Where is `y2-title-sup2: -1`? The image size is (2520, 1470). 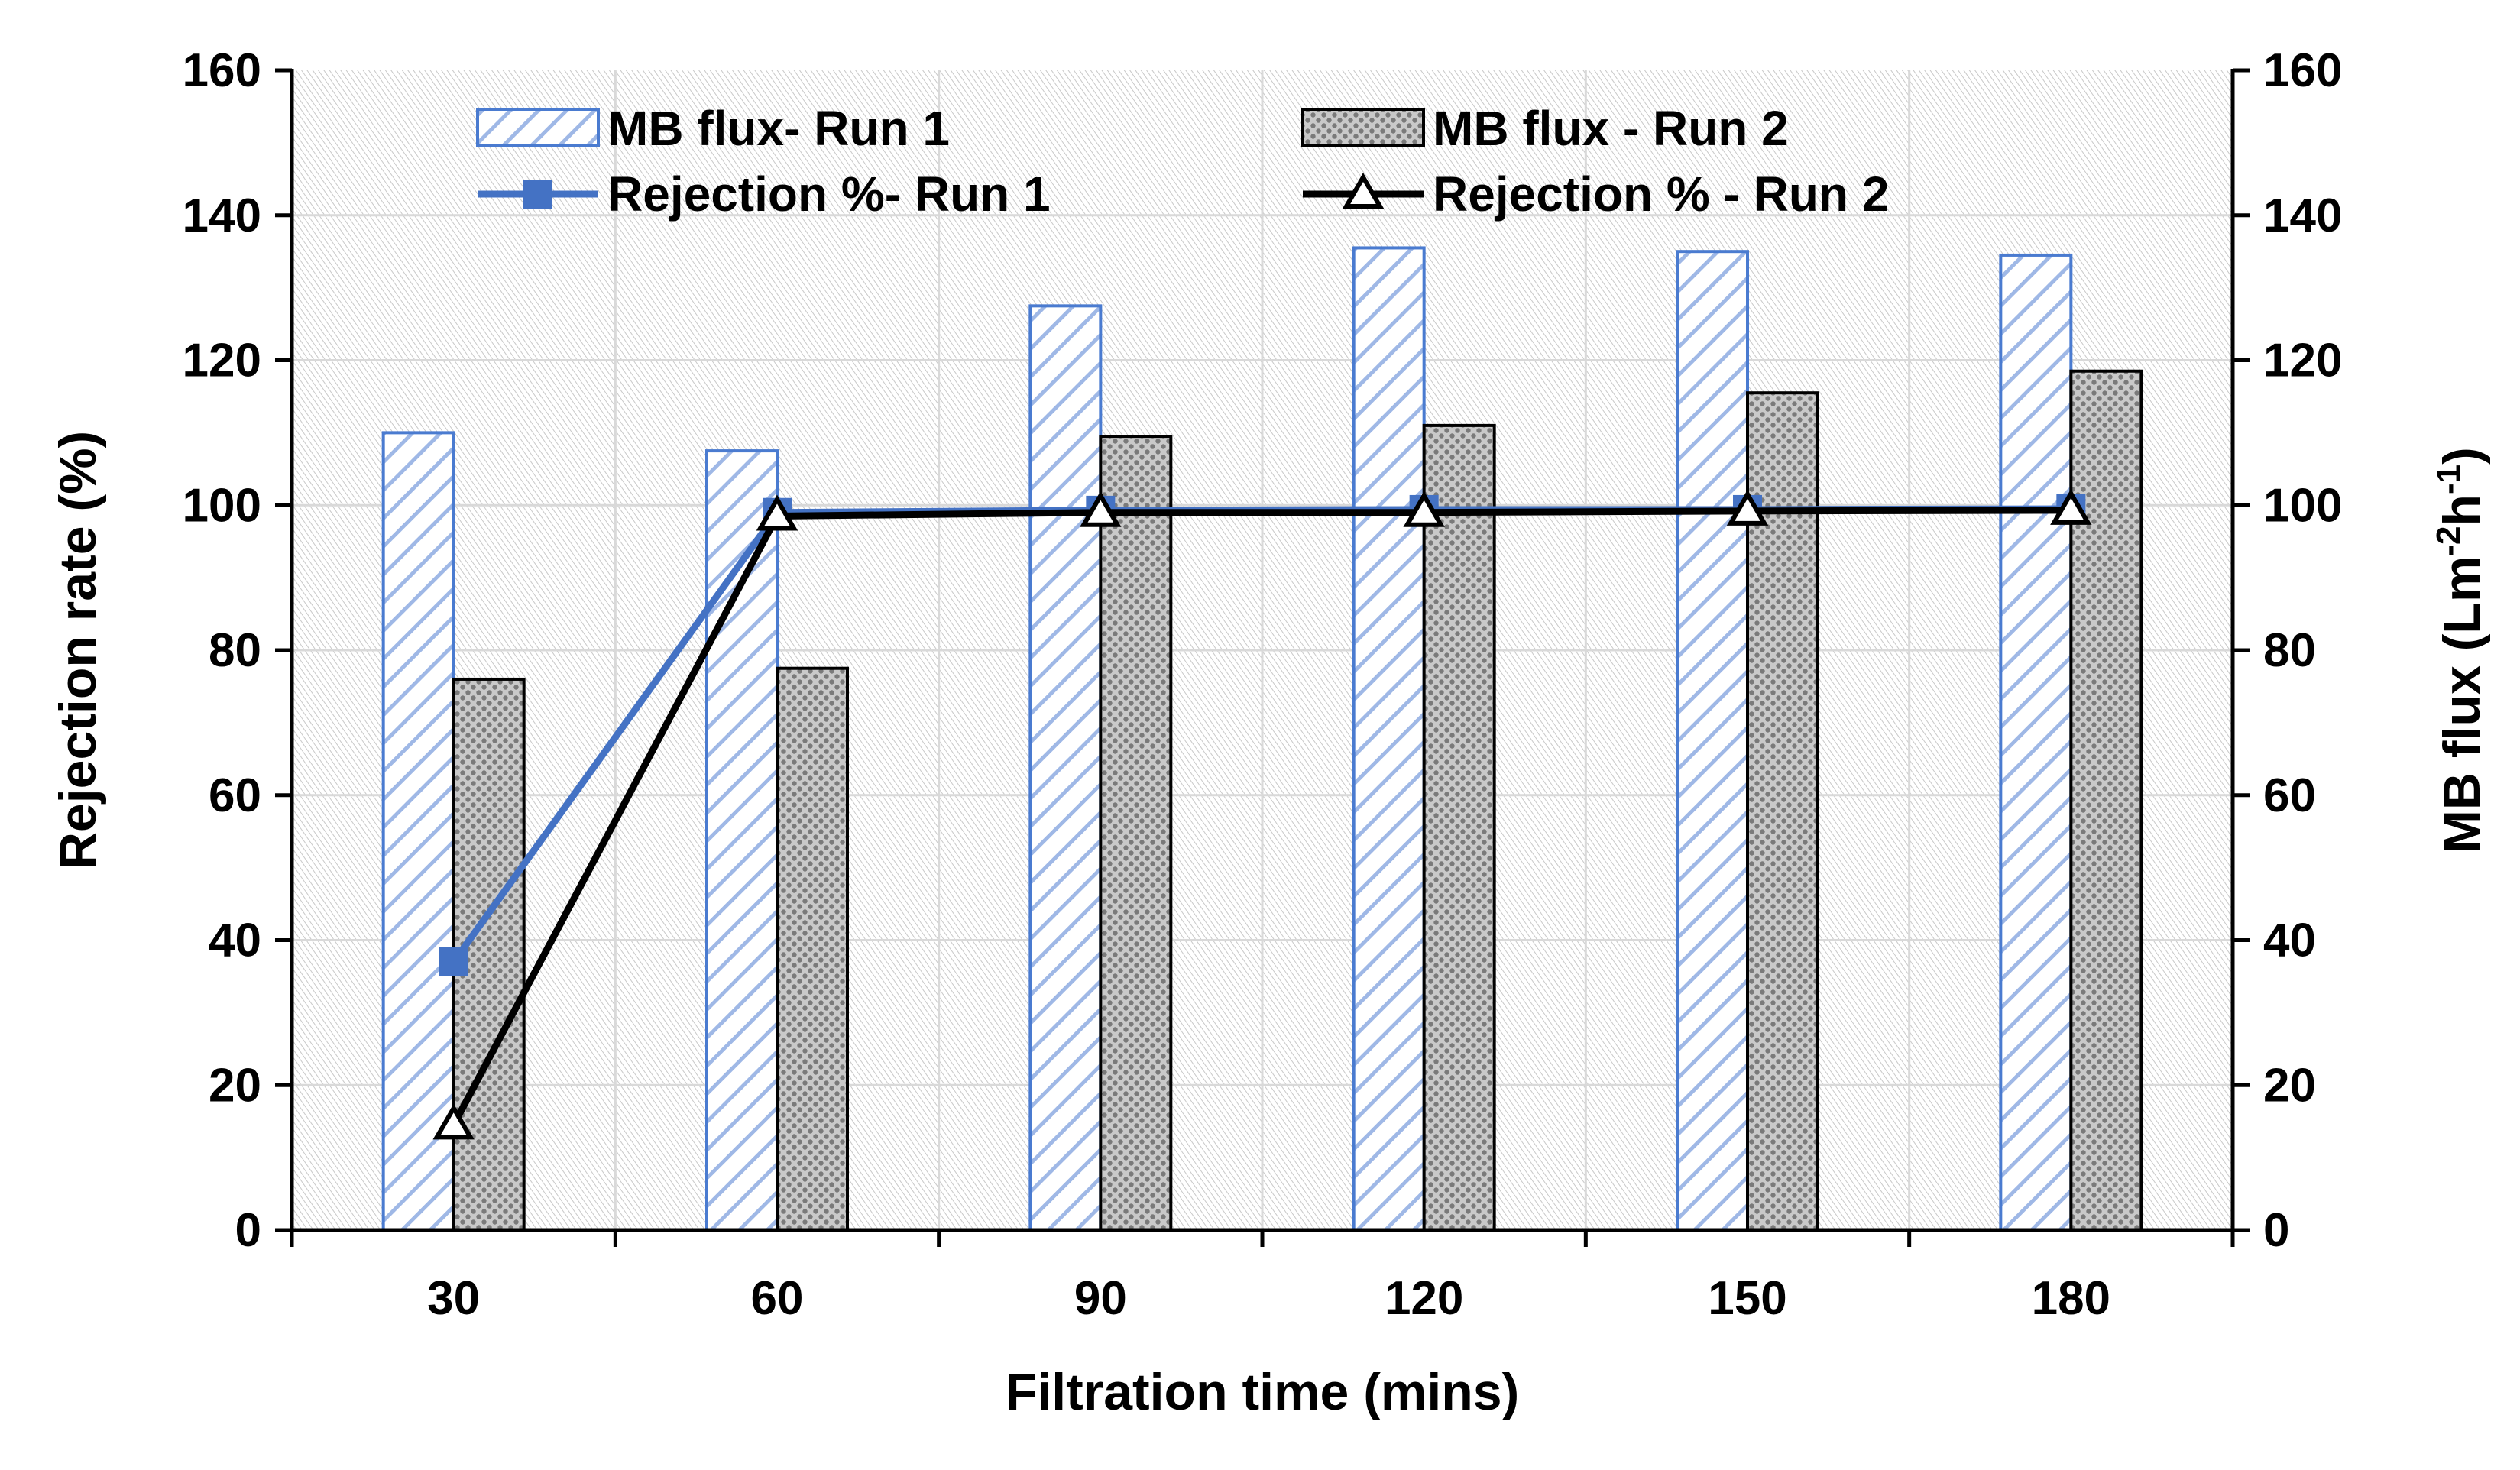
y2-title-sup2: -1 is located at coordinates (2448, 479).